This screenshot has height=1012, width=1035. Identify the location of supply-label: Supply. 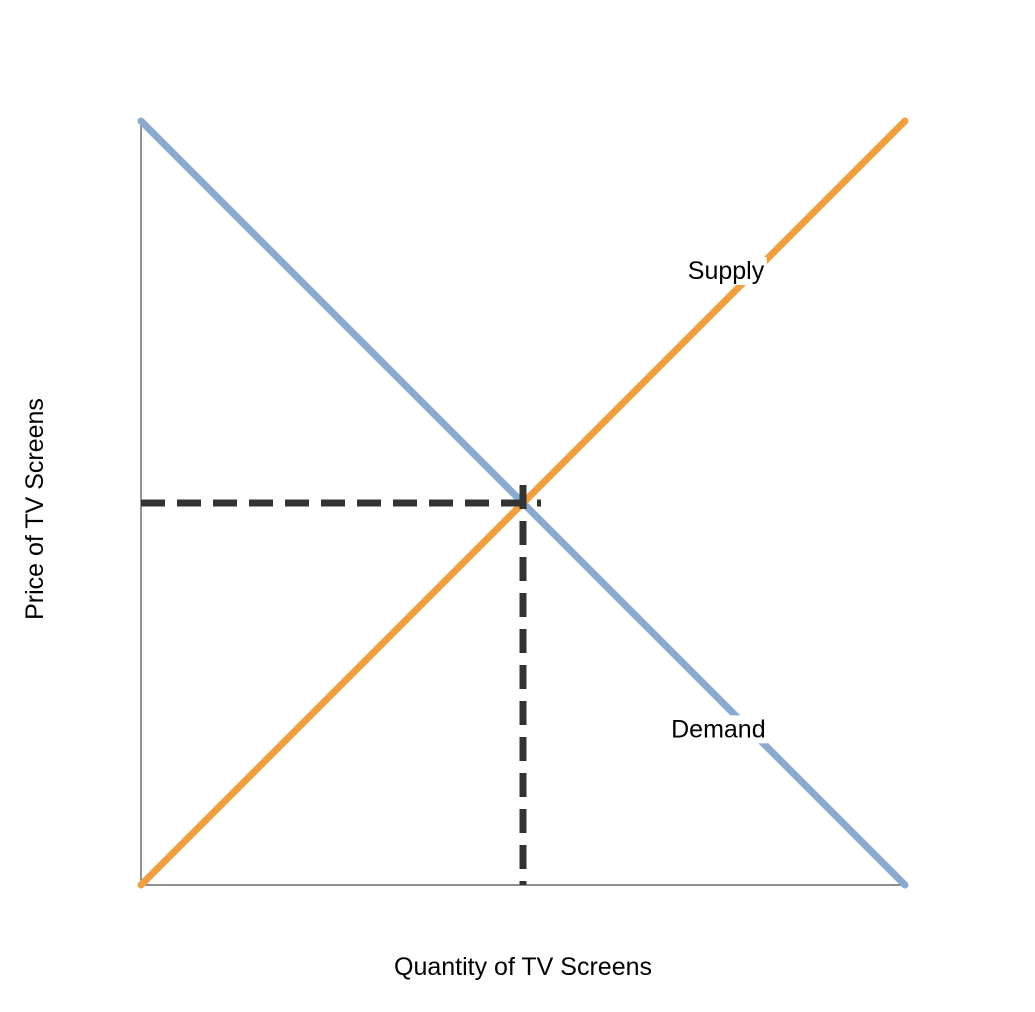
(726, 271).